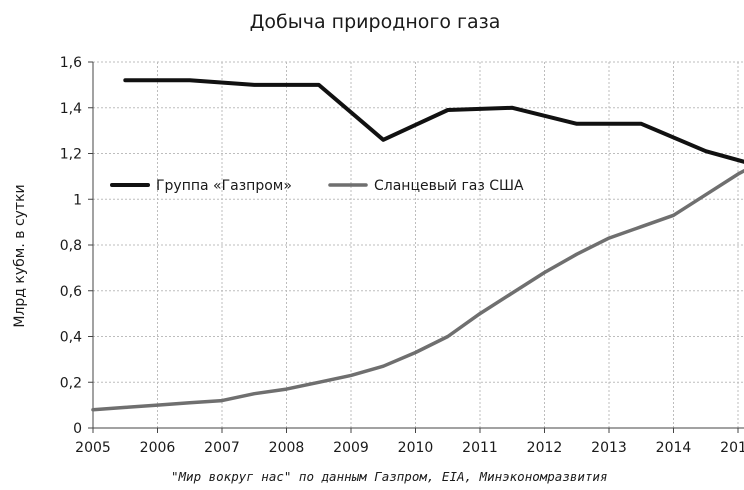 Image resolution: width=744 pixels, height=490 pixels. I want to click on legend: Группа «Газпром» Сланцевый газ США, so click(317, 186).